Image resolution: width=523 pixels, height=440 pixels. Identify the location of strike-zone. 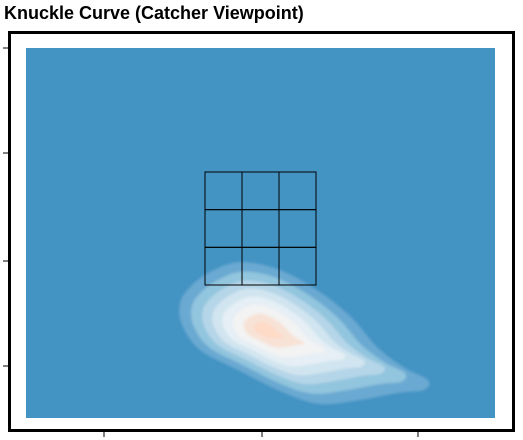
(260, 228).